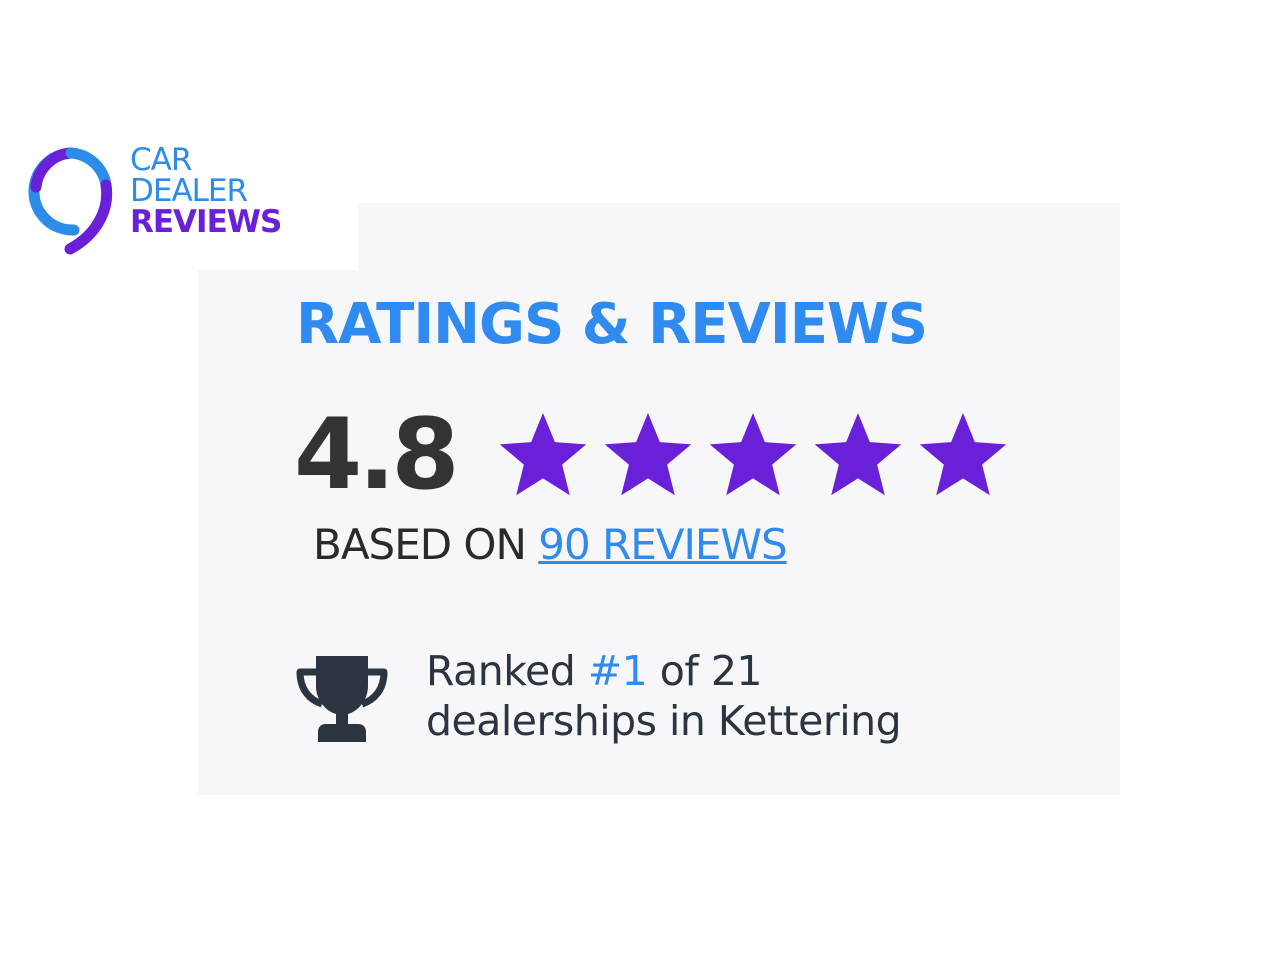  I want to click on star-rating, so click(753, 457).